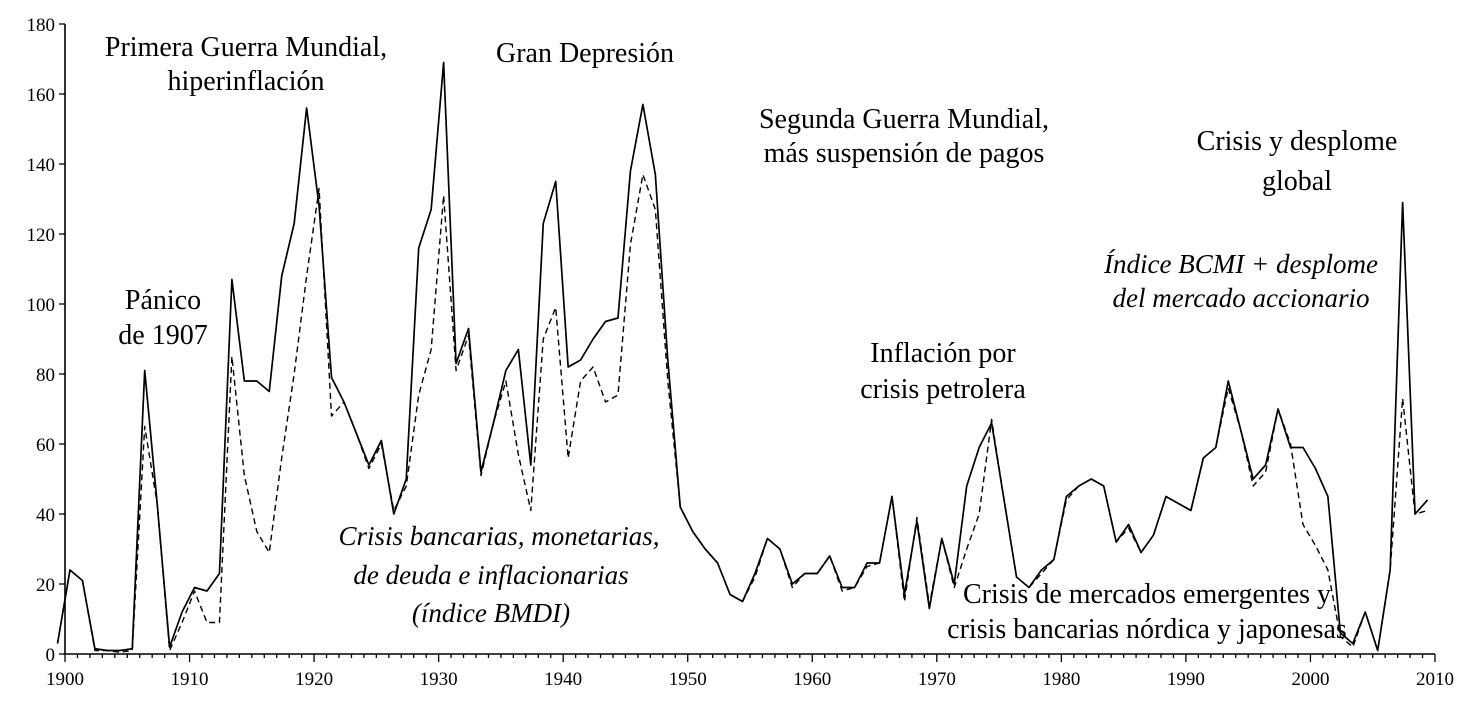 The width and height of the screenshot is (1473, 712). What do you see at coordinates (1061, 679) in the screenshot?
I see `x-tick-label: 1980` at bounding box center [1061, 679].